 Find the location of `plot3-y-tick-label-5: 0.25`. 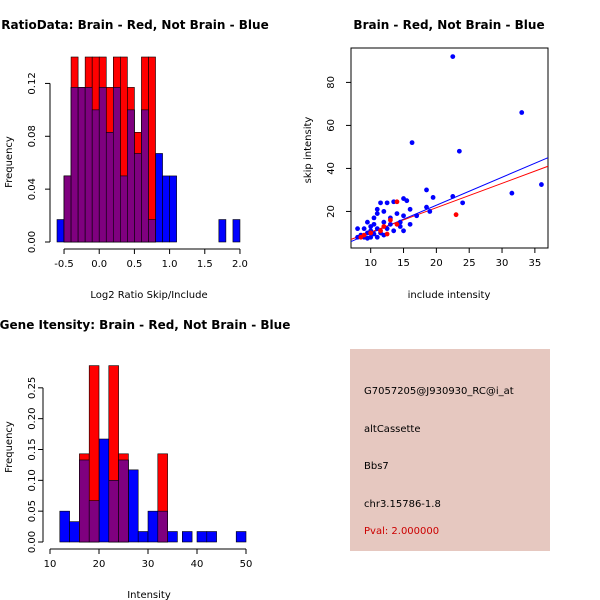

plot3-y-tick-label-5: 0.25 is located at coordinates (32, 388).